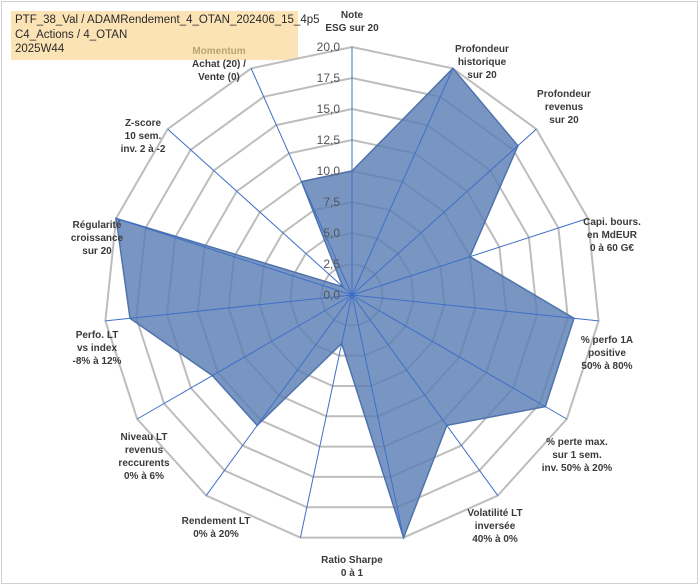  I want to click on axis-label: Perfo. LT vs index -8% à 12%, so click(97, 348).